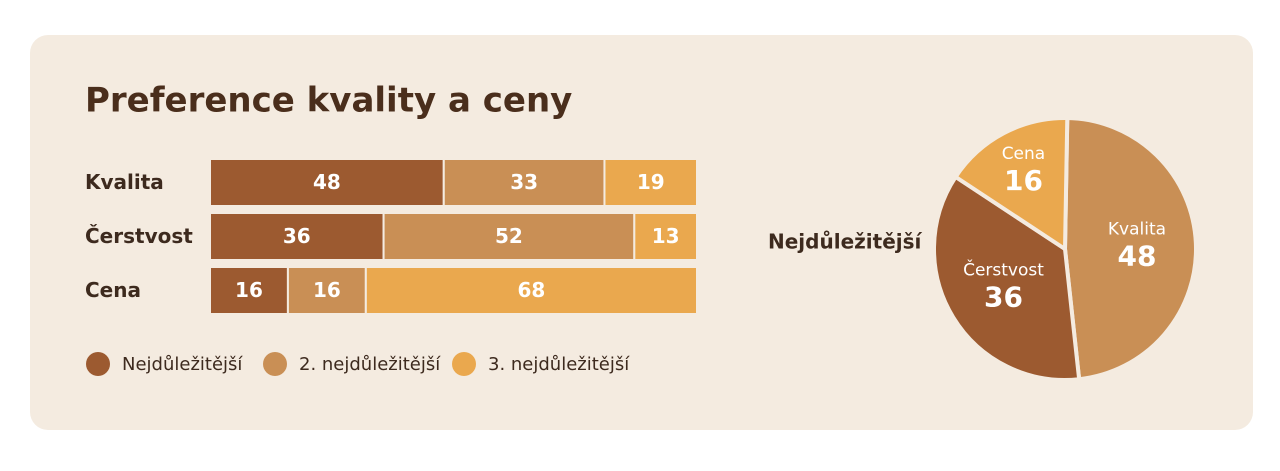 This screenshot has width=1280, height=471. I want to click on chart-title: Preference kvality a ceny, so click(328, 101).